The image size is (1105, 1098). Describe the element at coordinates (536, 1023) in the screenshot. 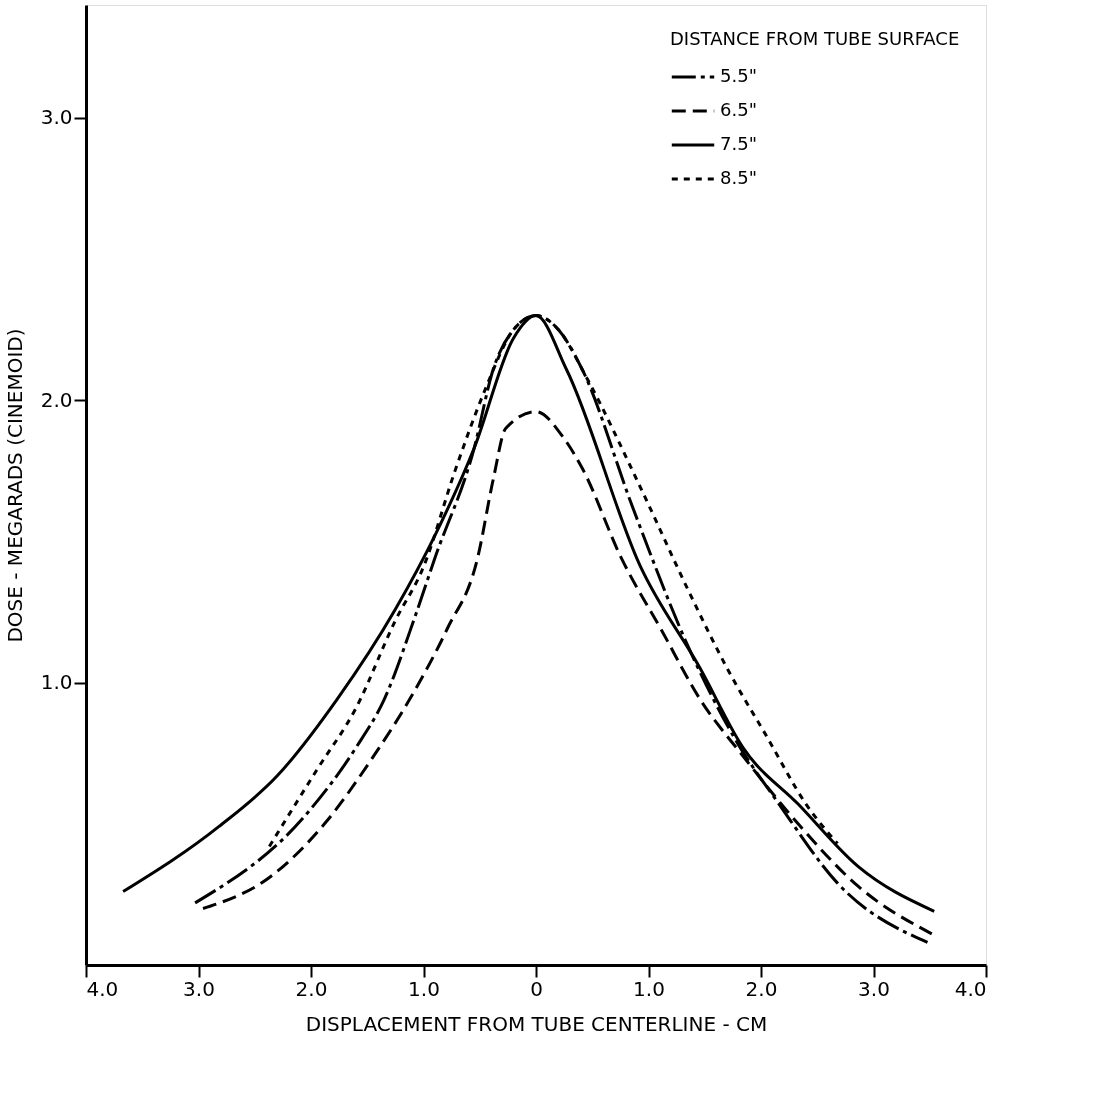

I see `x-axis-title: DISPLACEMENT FROM TUBE CENTERLINE - CM` at that location.